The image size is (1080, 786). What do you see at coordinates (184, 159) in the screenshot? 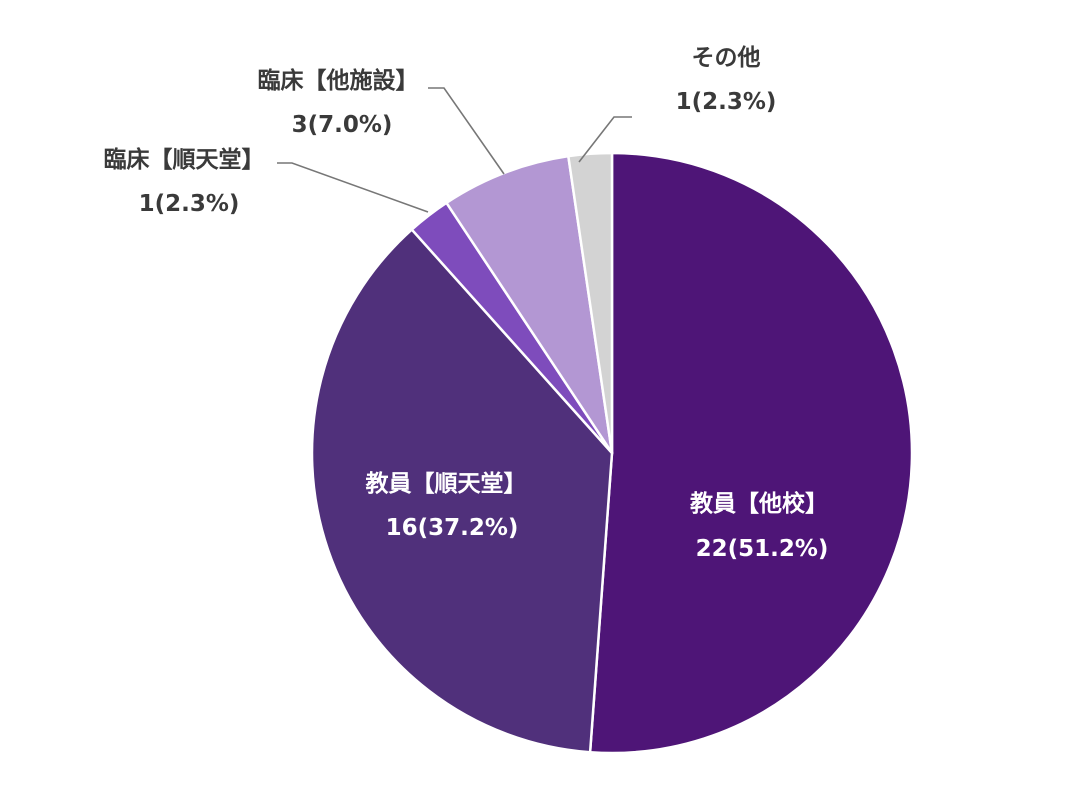
I see `slice-label-clinical-juntendo: 臨床【順天堂】` at bounding box center [184, 159].